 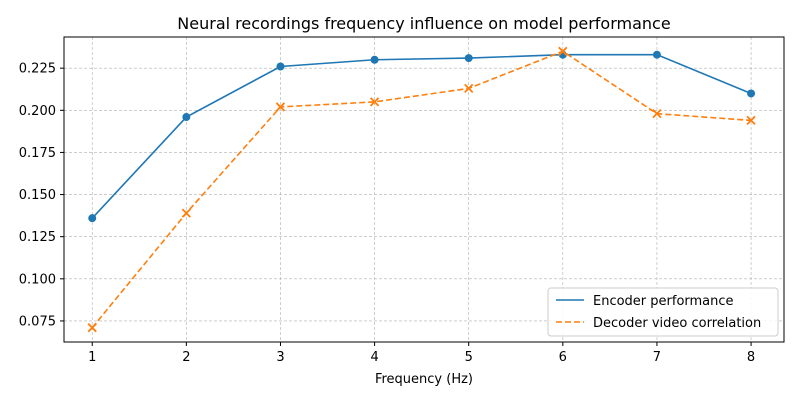 I want to click on x-tick-label: 2, so click(x=186, y=357).